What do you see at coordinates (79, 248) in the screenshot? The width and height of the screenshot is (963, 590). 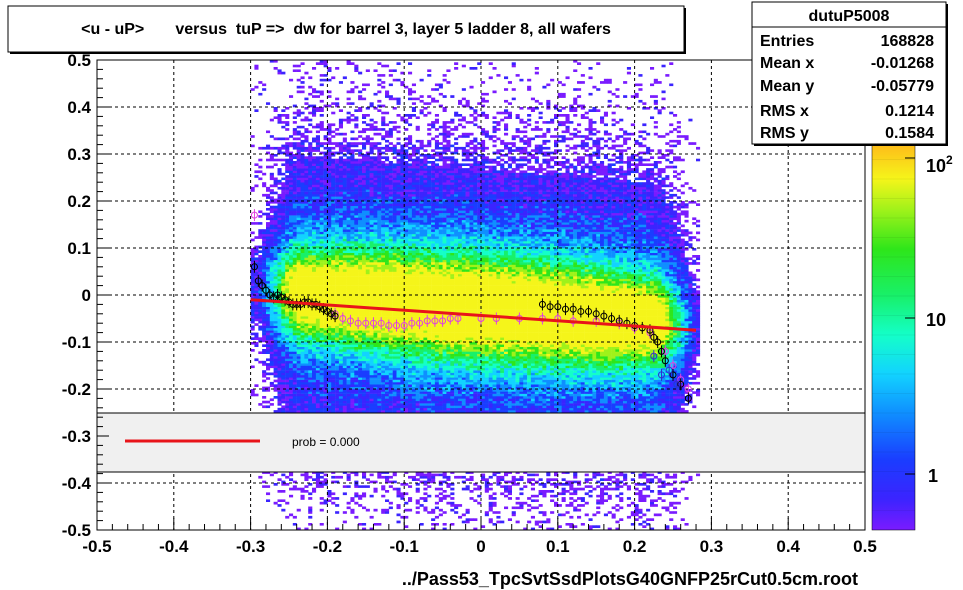 I see `y-tick-label: 0.1` at bounding box center [79, 248].